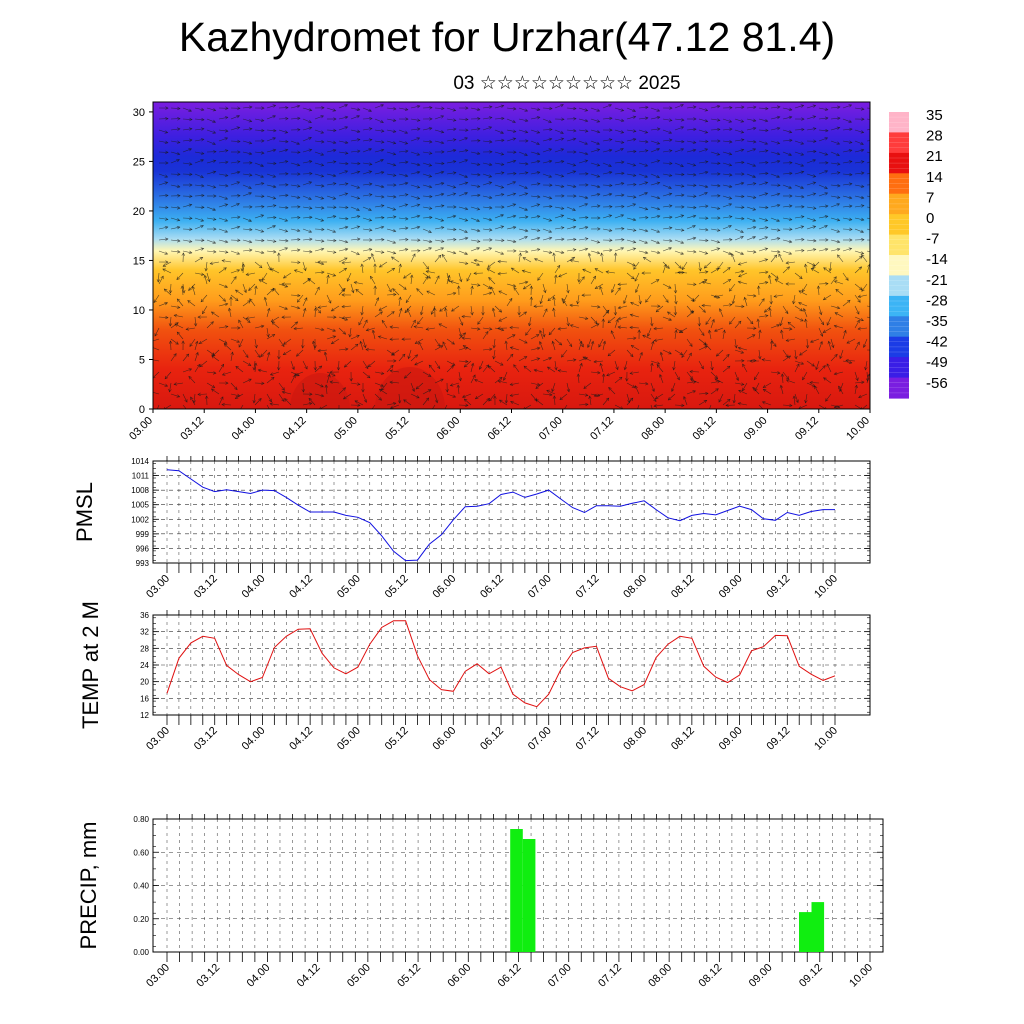 This screenshot has height=1024, width=1024. Describe the element at coordinates (349, 587) in the screenshot. I see `pmsl-xtick-label: 05.00` at that location.